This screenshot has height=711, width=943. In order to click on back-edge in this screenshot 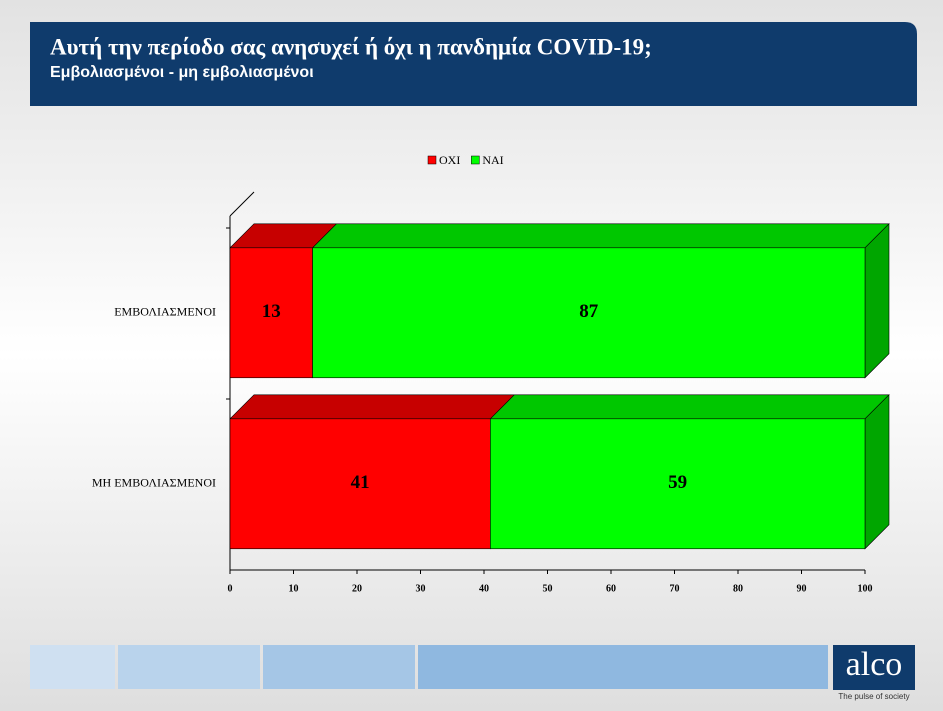, I will do `click(242, 204)`.